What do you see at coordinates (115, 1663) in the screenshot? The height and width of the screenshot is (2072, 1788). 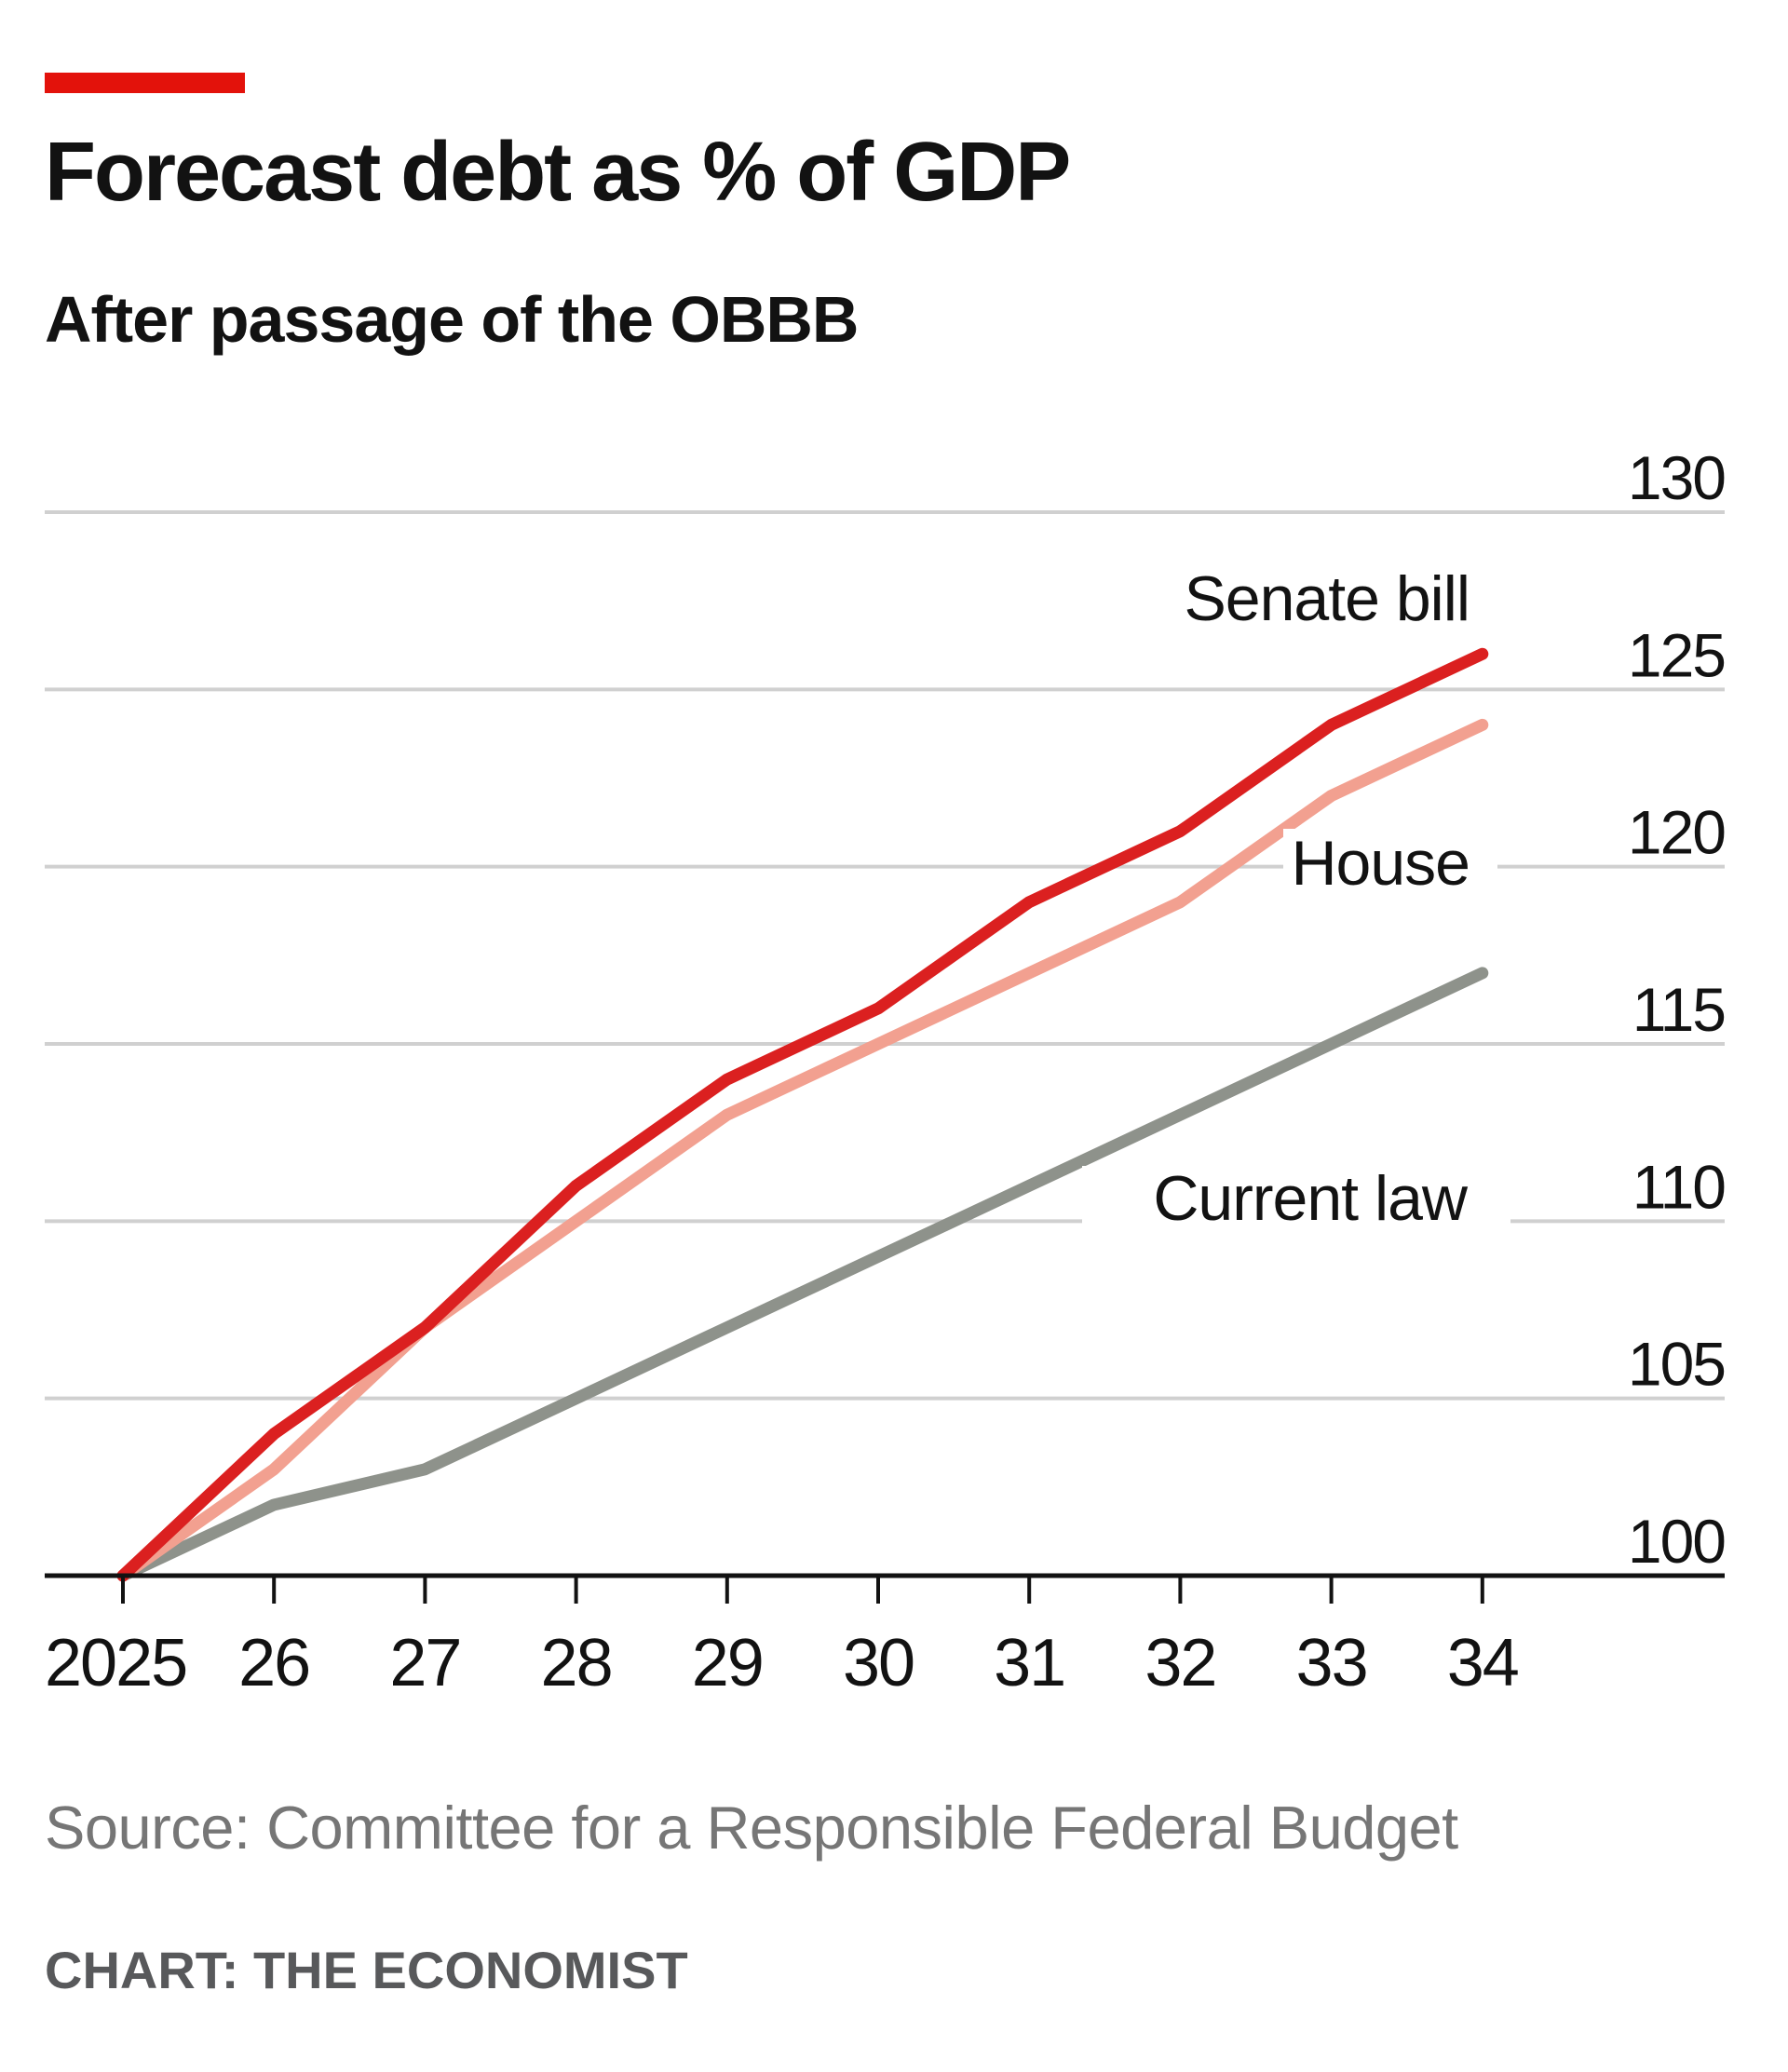 I see `x-tick-label: 2025` at bounding box center [115, 1663].